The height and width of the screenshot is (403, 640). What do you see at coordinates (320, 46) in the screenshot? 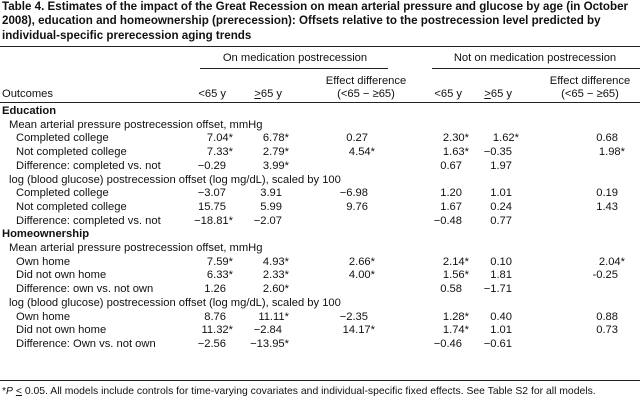
I see `top-rule` at bounding box center [320, 46].